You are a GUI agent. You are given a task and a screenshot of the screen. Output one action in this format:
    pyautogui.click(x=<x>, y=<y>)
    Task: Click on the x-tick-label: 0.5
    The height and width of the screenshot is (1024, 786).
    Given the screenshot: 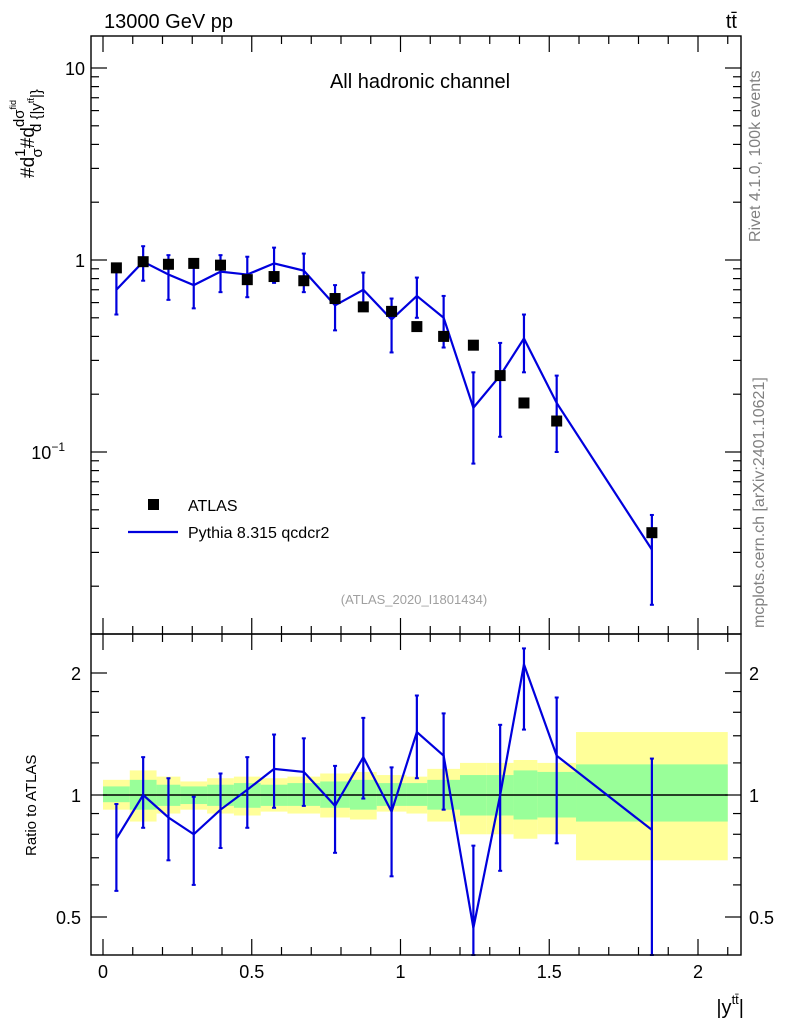 What is the action you would take?
    pyautogui.click(x=251, y=972)
    